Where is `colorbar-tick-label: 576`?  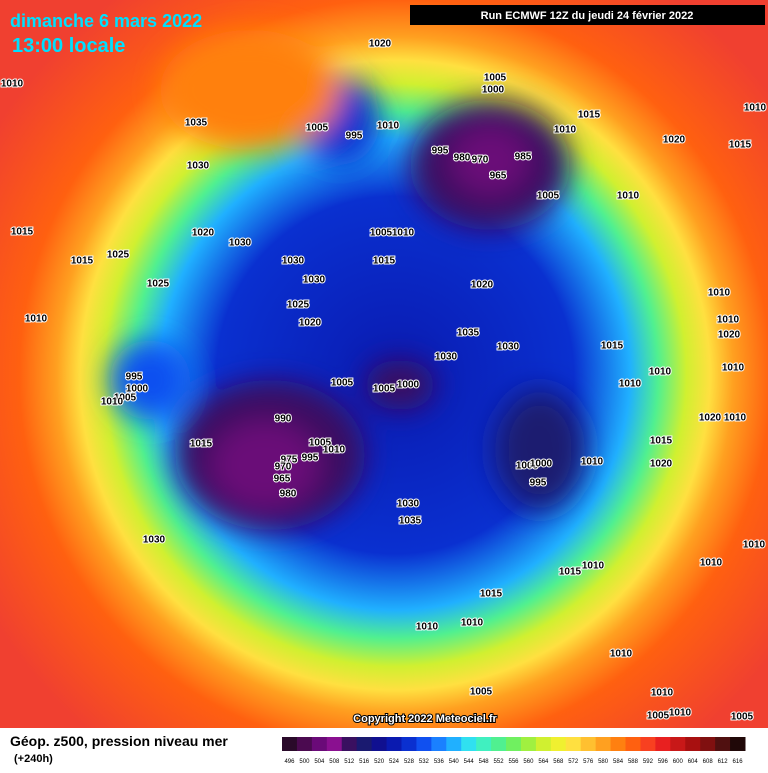
colorbar-tick-label: 576 is located at coordinates (588, 762).